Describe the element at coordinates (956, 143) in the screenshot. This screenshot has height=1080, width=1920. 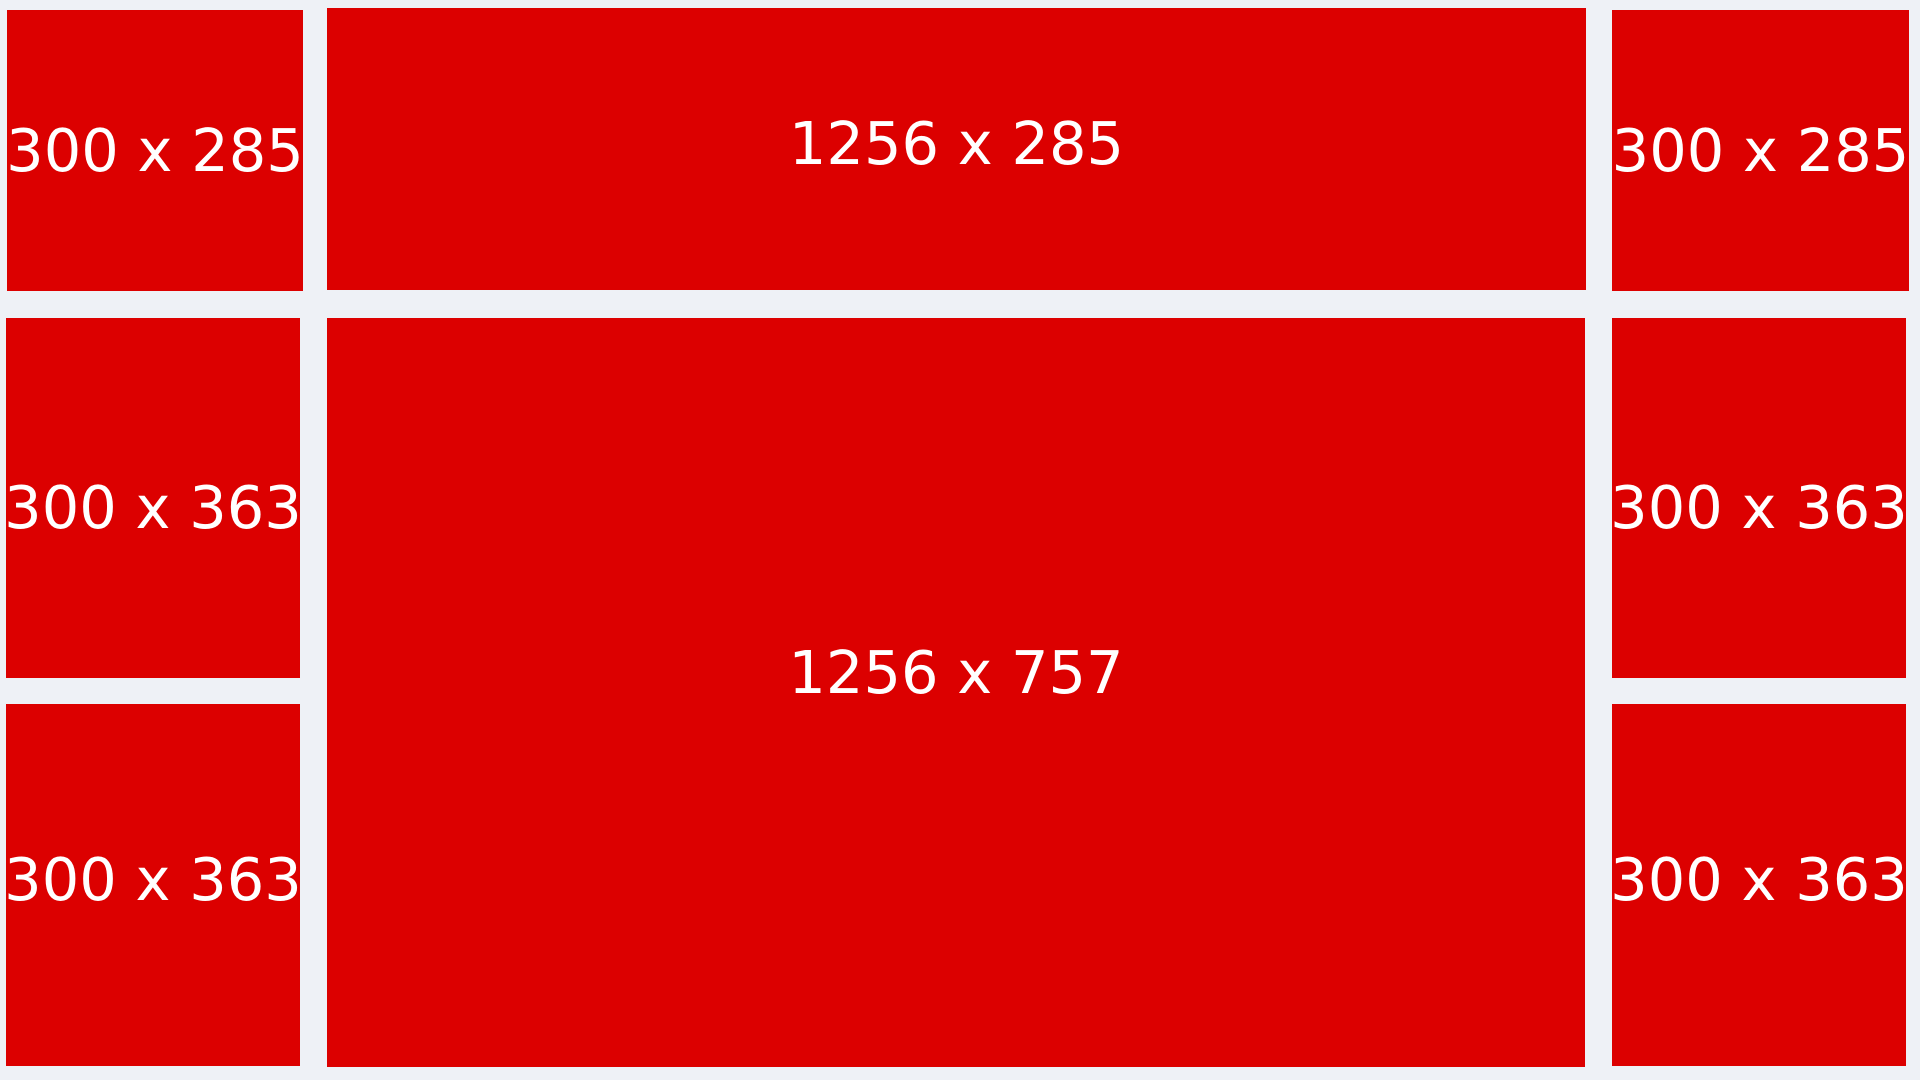
I see `panel-size-label: 1256 x 285` at that location.